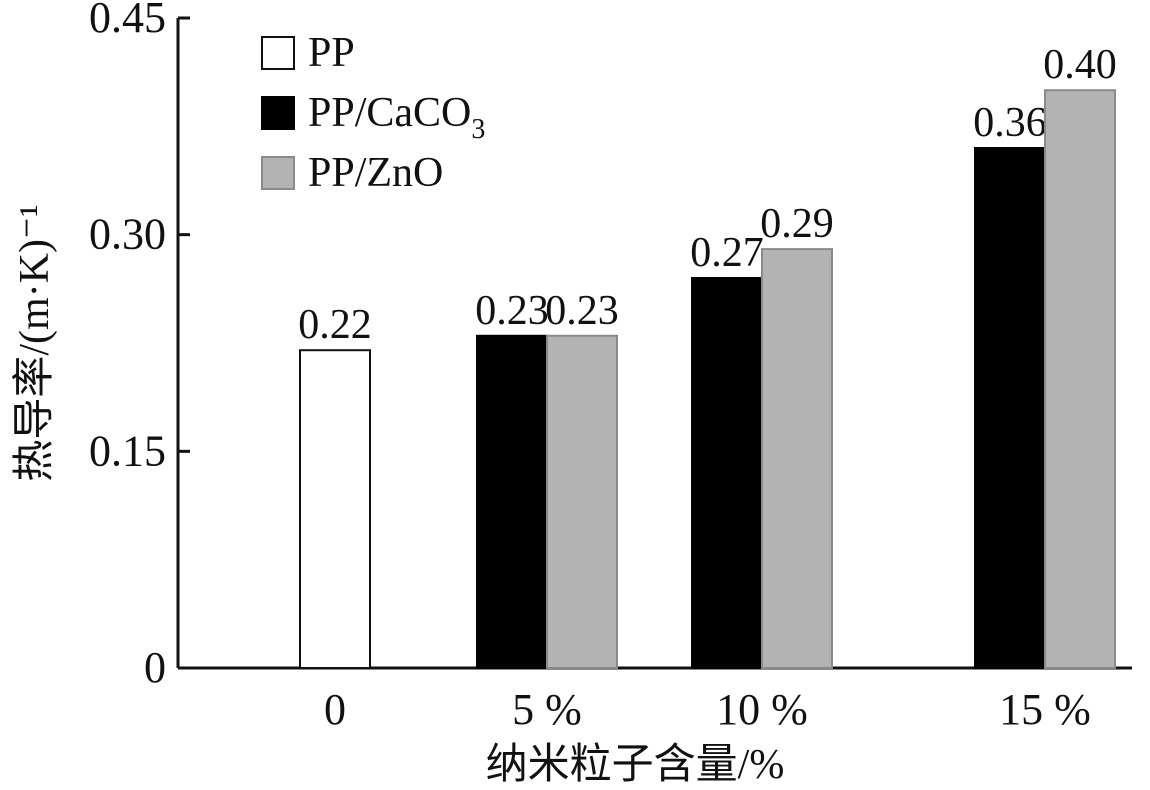 The image size is (1150, 790). Describe the element at coordinates (375, 173) in the screenshot. I see `legend-label: PP/ZnO` at that location.